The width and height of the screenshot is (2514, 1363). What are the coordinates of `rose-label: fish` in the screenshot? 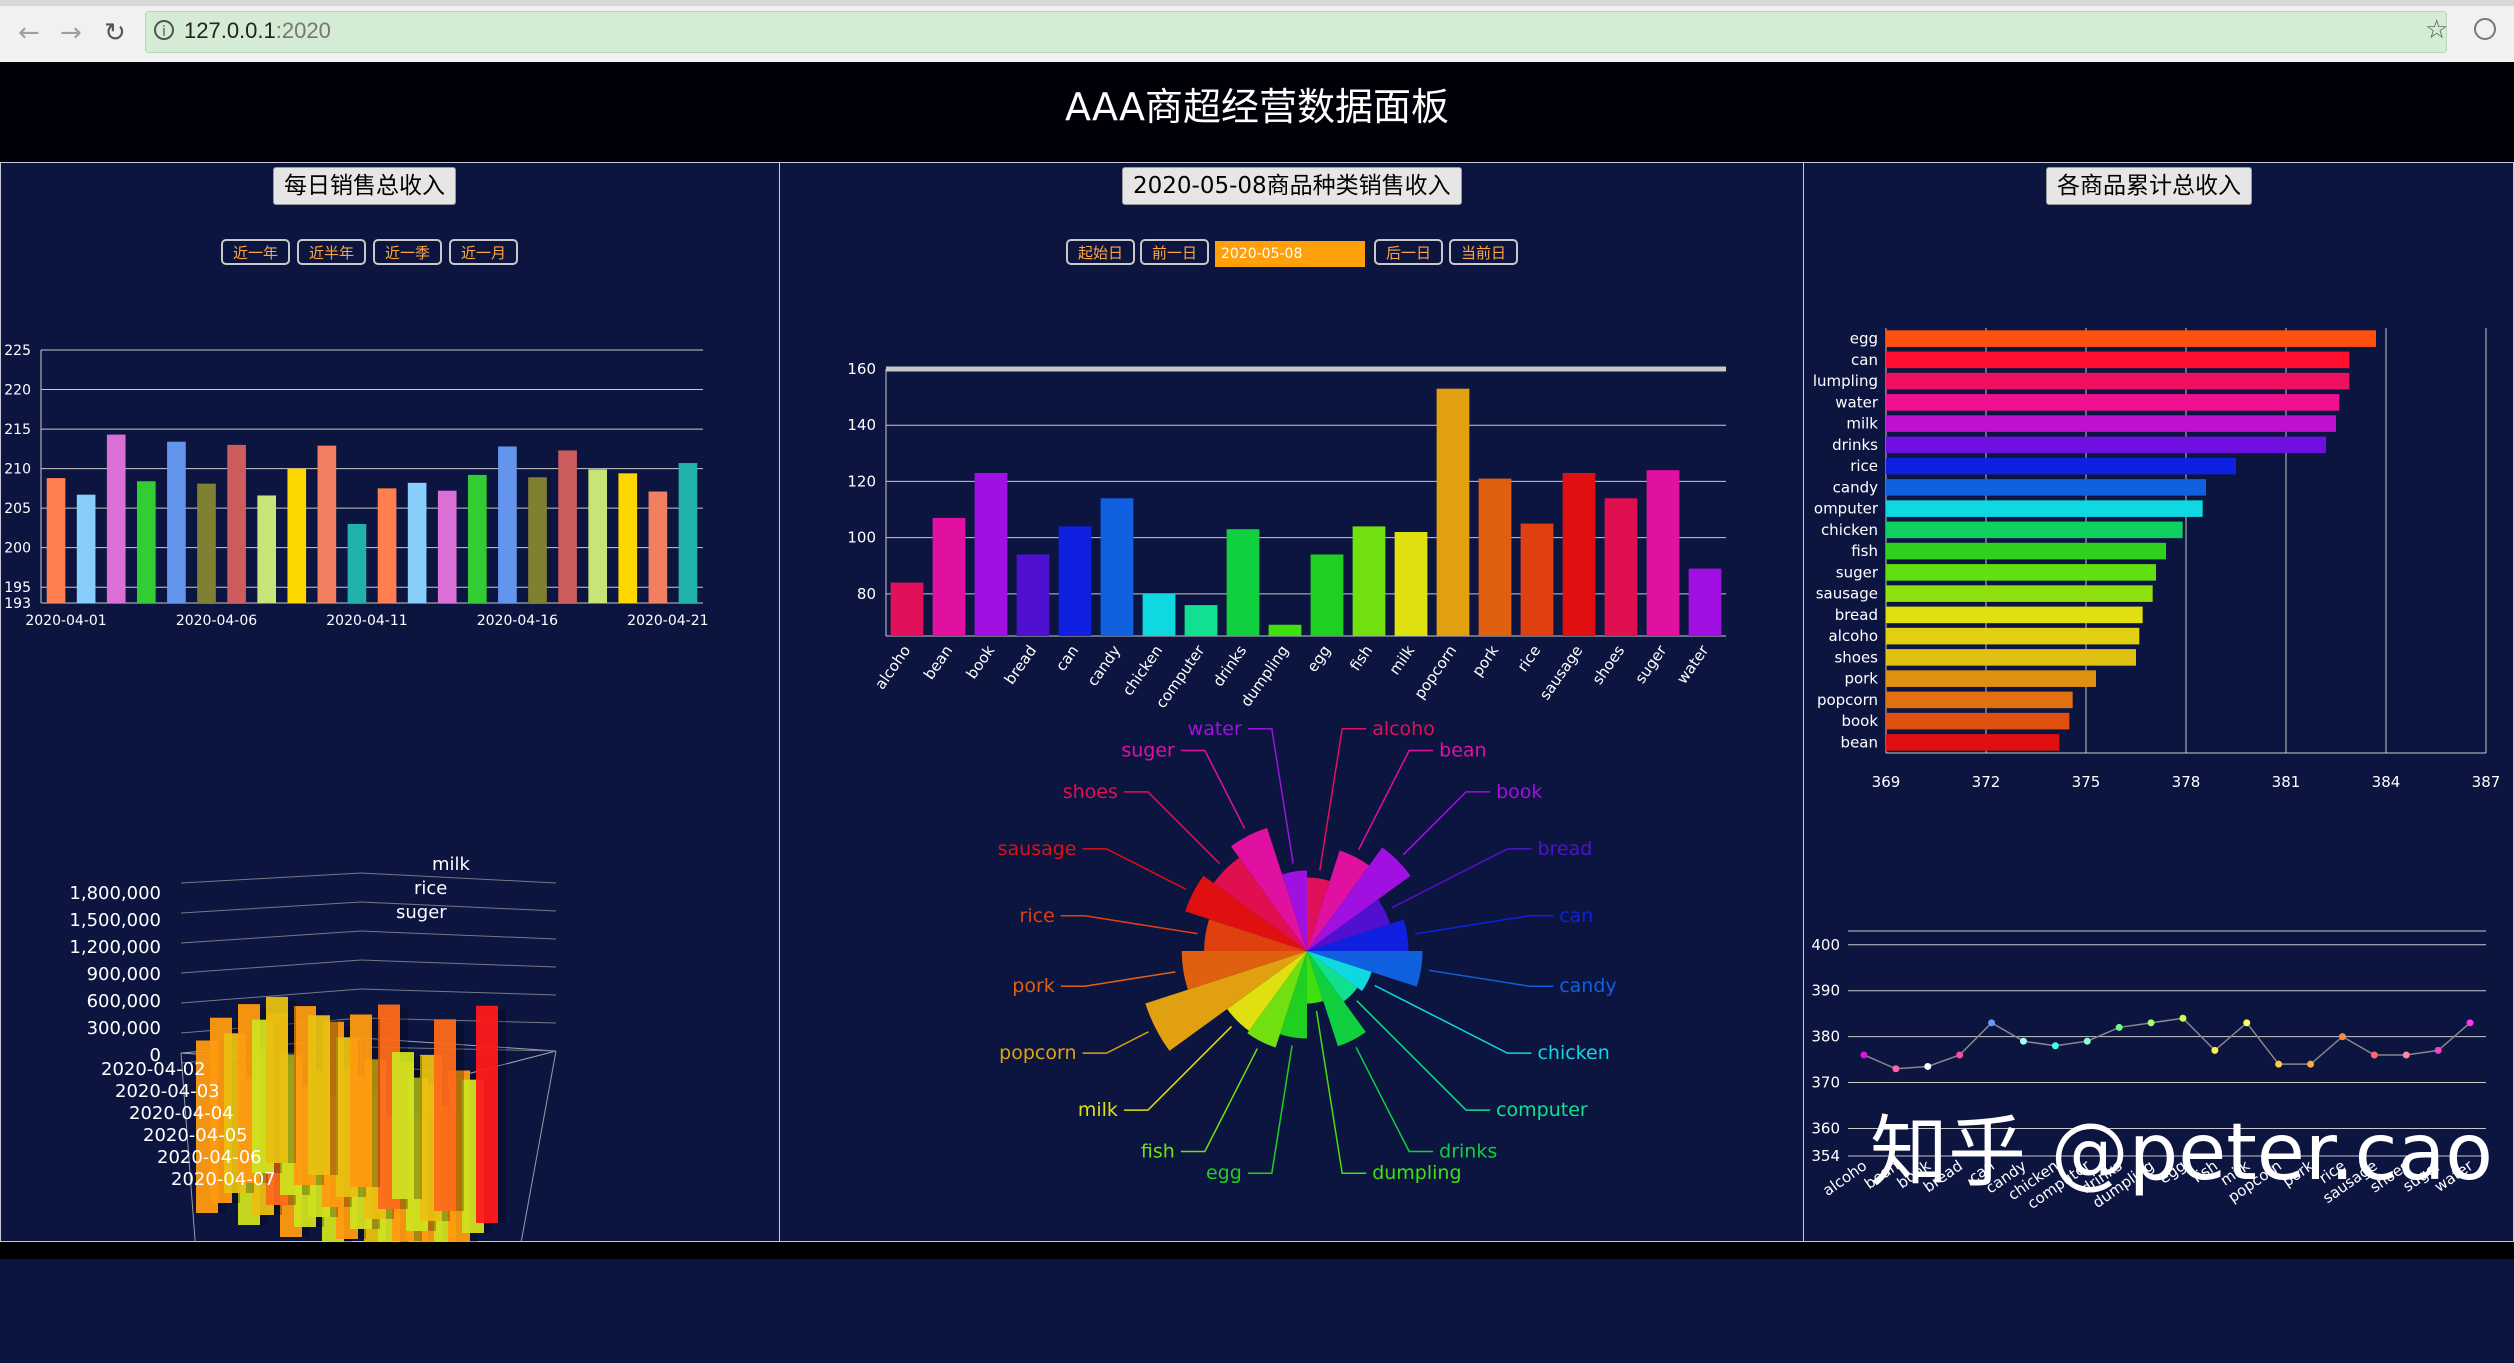 It's located at (1158, 1151).